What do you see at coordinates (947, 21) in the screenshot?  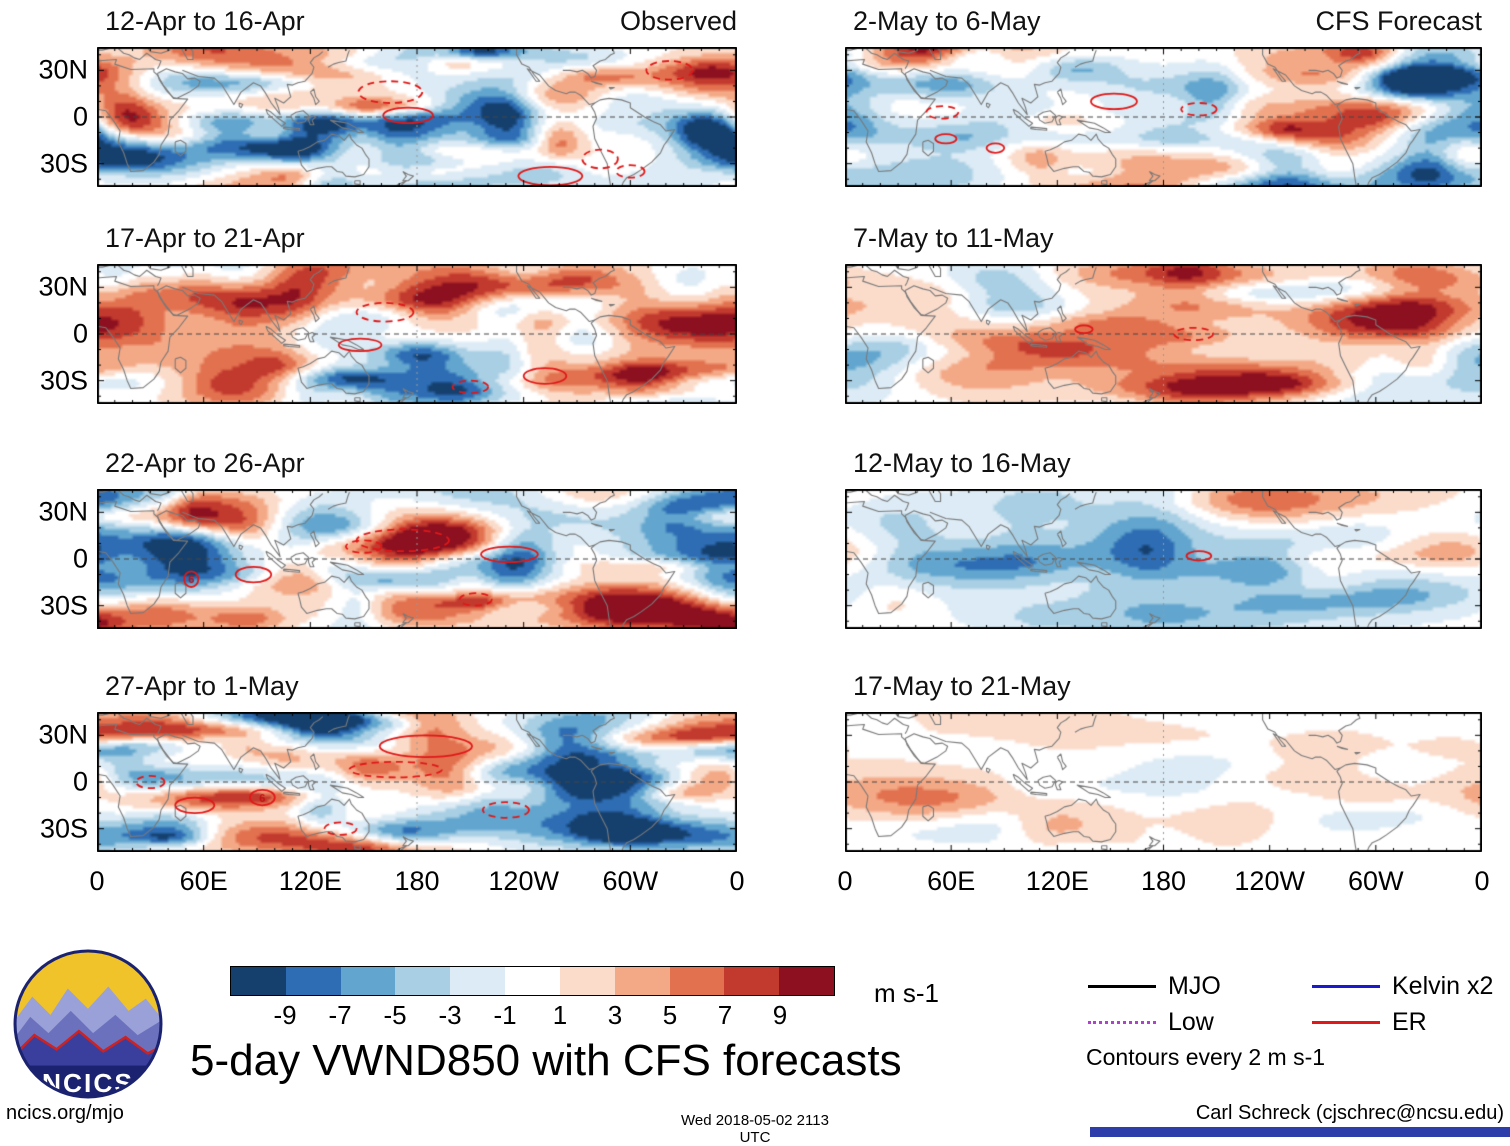 I see `panel-title-4: 2-May to 6-May` at bounding box center [947, 21].